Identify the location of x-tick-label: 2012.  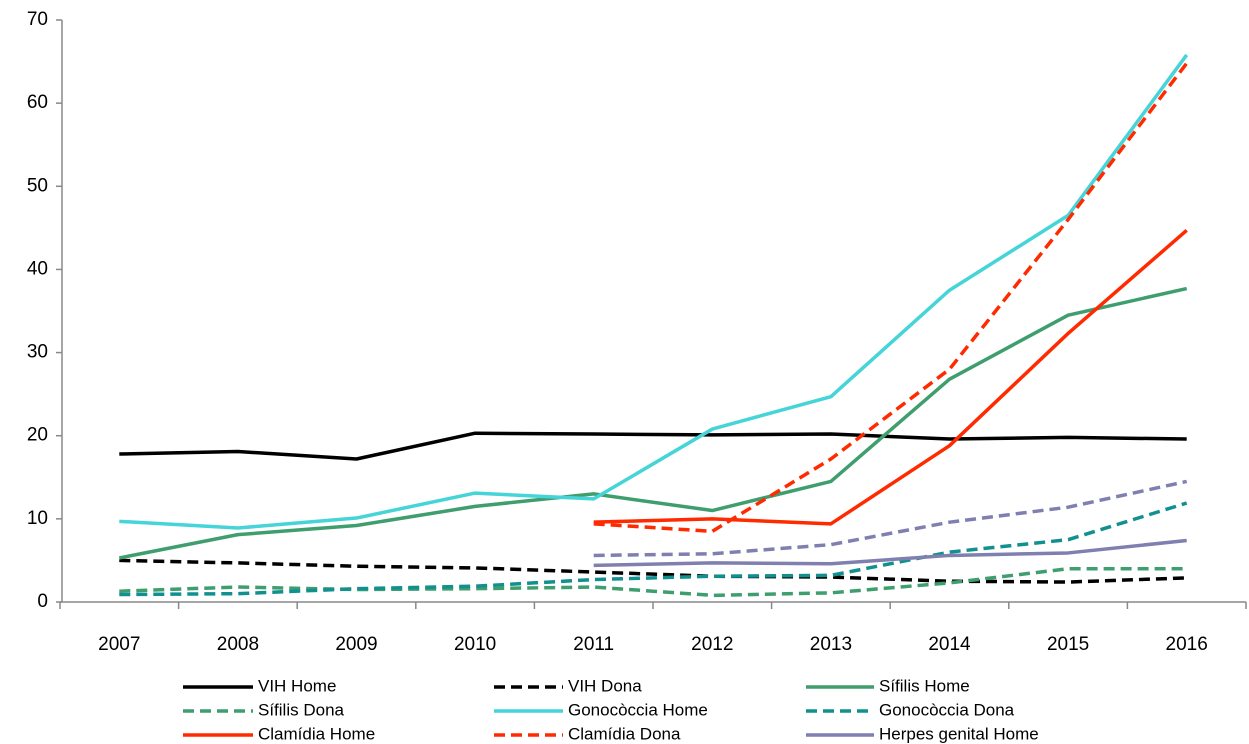
(712, 644).